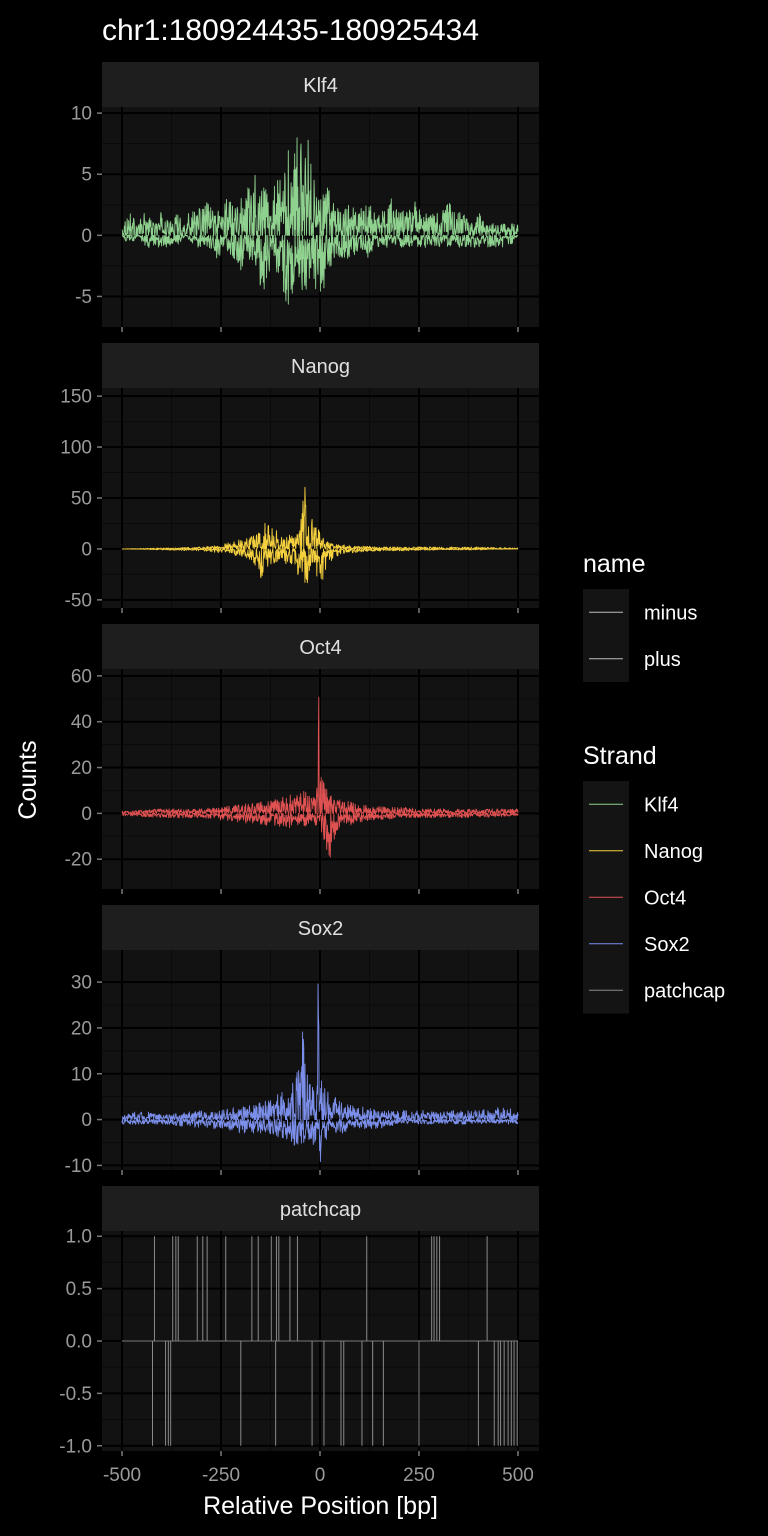 The height and width of the screenshot is (1536, 768). What do you see at coordinates (640, 616) in the screenshot?
I see `legend-name: name minus plus` at bounding box center [640, 616].